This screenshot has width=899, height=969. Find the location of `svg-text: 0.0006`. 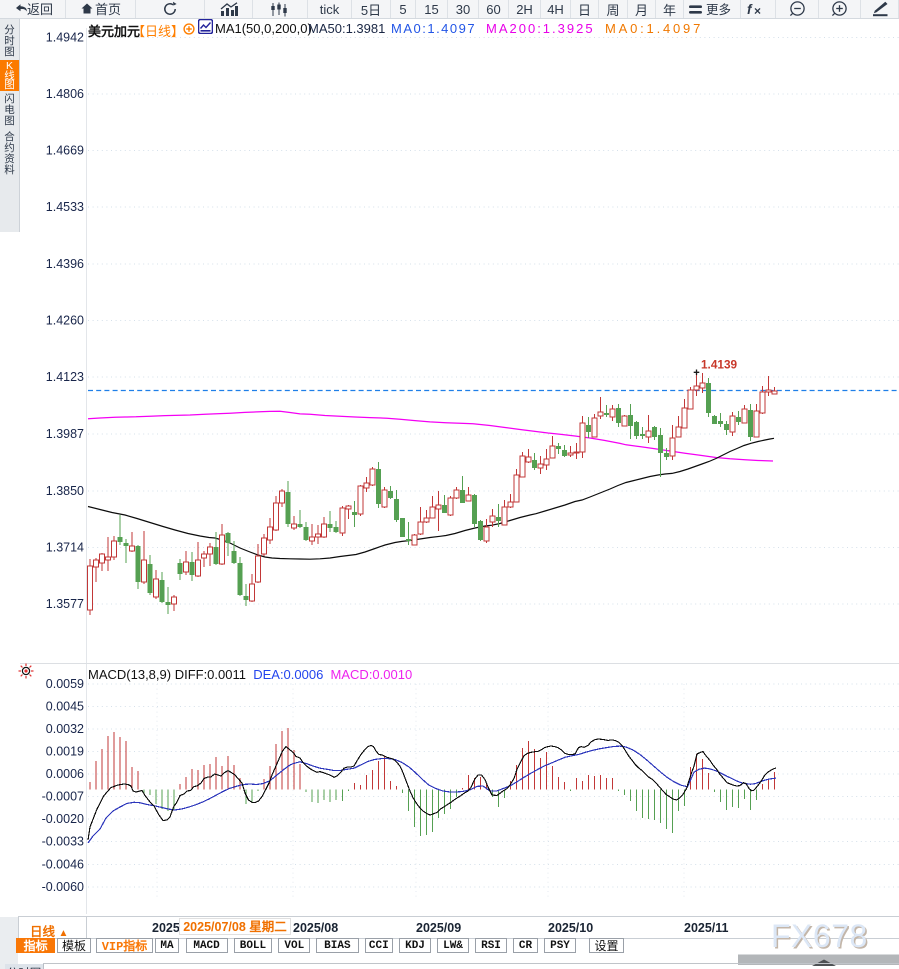

svg-text: 0.0006 is located at coordinates (65, 774).